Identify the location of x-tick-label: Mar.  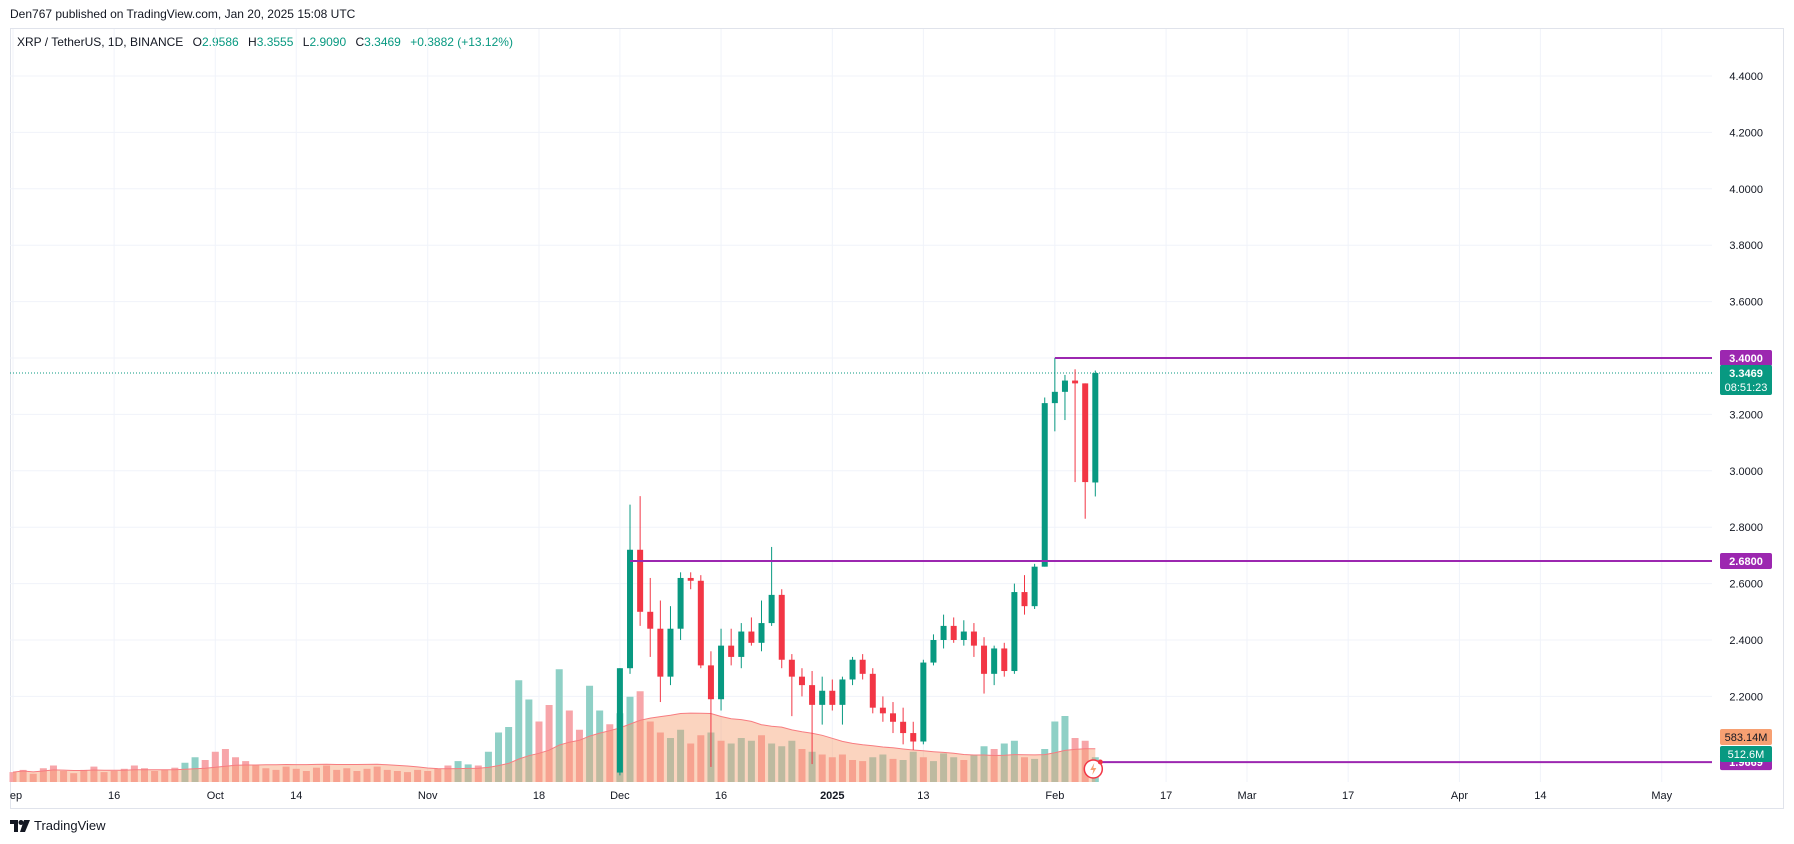
(1247, 796).